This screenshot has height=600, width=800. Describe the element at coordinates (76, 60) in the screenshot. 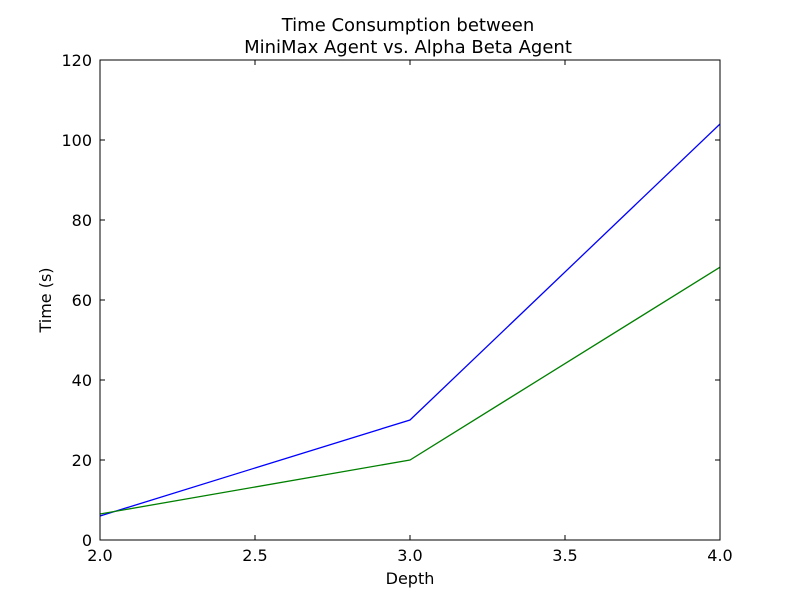

I see `y-tick-label: 120` at that location.